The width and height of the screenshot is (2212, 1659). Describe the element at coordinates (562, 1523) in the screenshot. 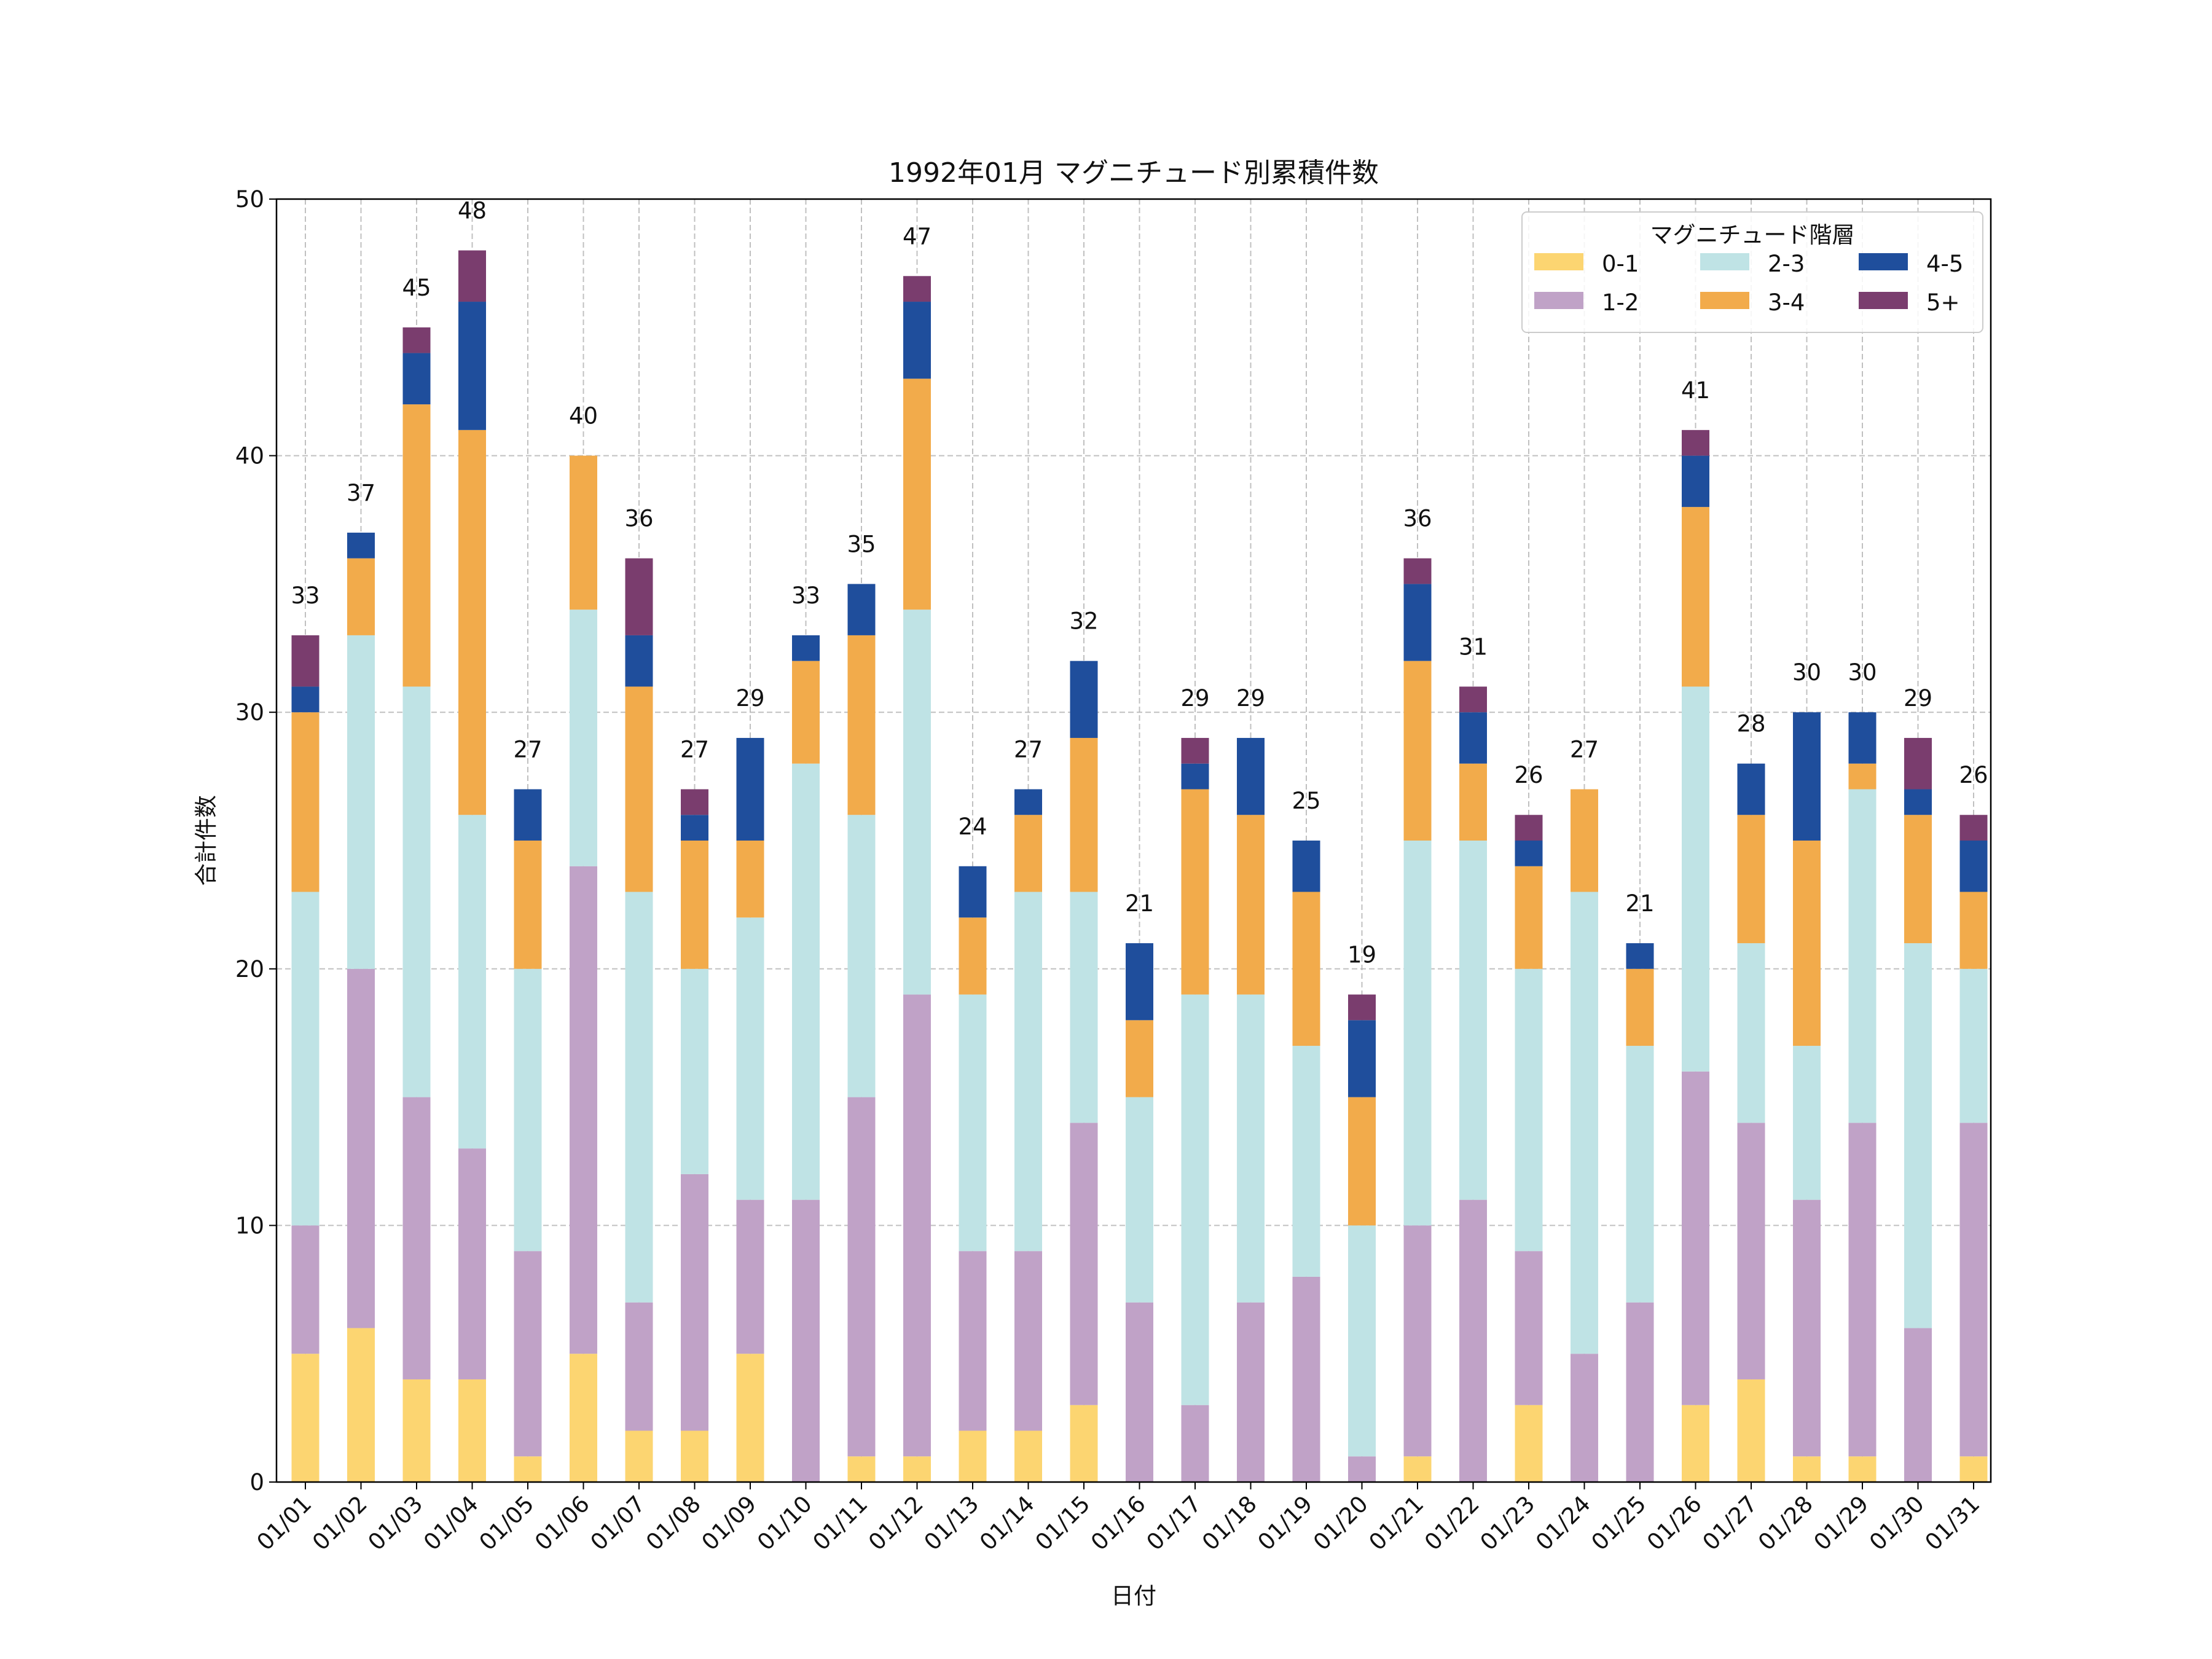

I see `x-tick-label: 01/06` at that location.